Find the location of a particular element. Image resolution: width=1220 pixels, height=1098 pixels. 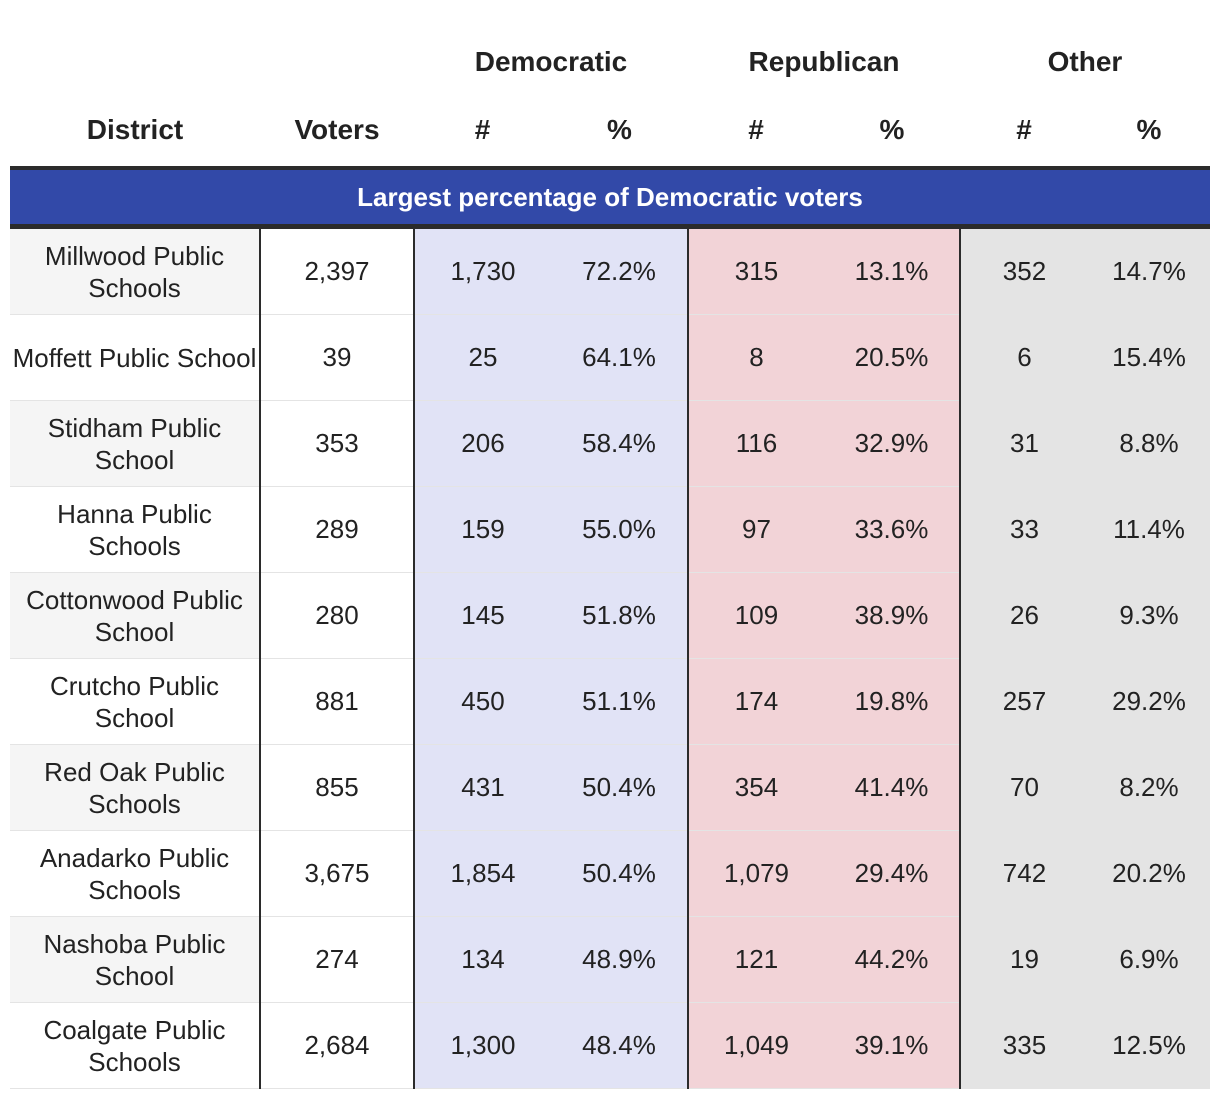

republican-percent-cell: 13.1% is located at coordinates (892, 272).